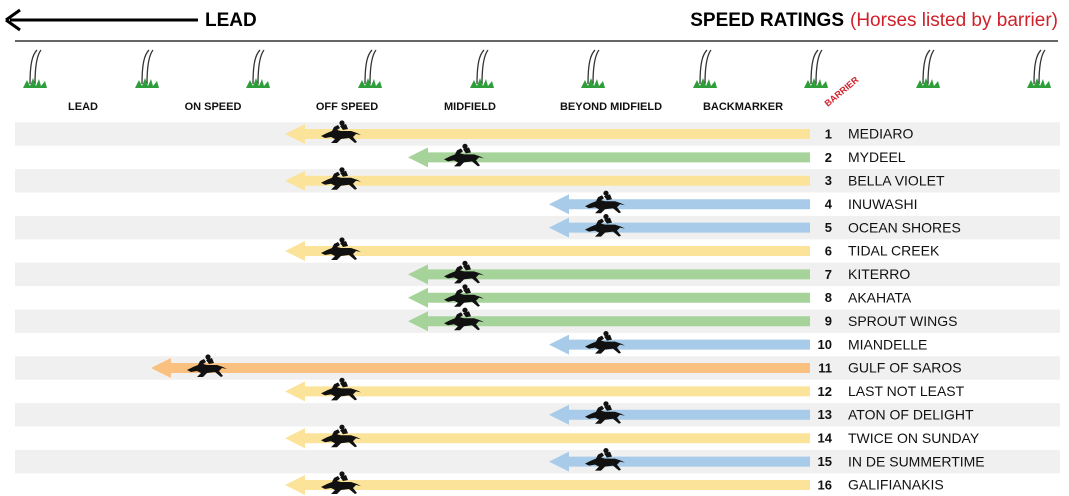 Image resolution: width=1069 pixels, height=496 pixels. I want to click on horse-name: SPROUT WINGS, so click(902, 321).